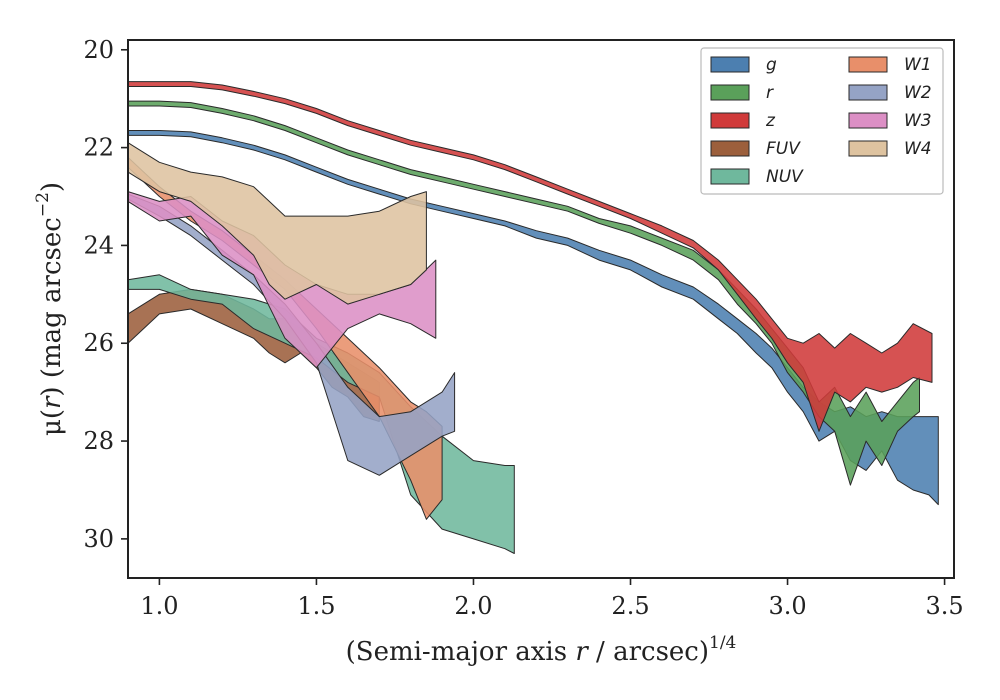 This screenshot has width=1000, height=700. I want to click on x-tick-label: 2.5, so click(630, 606).